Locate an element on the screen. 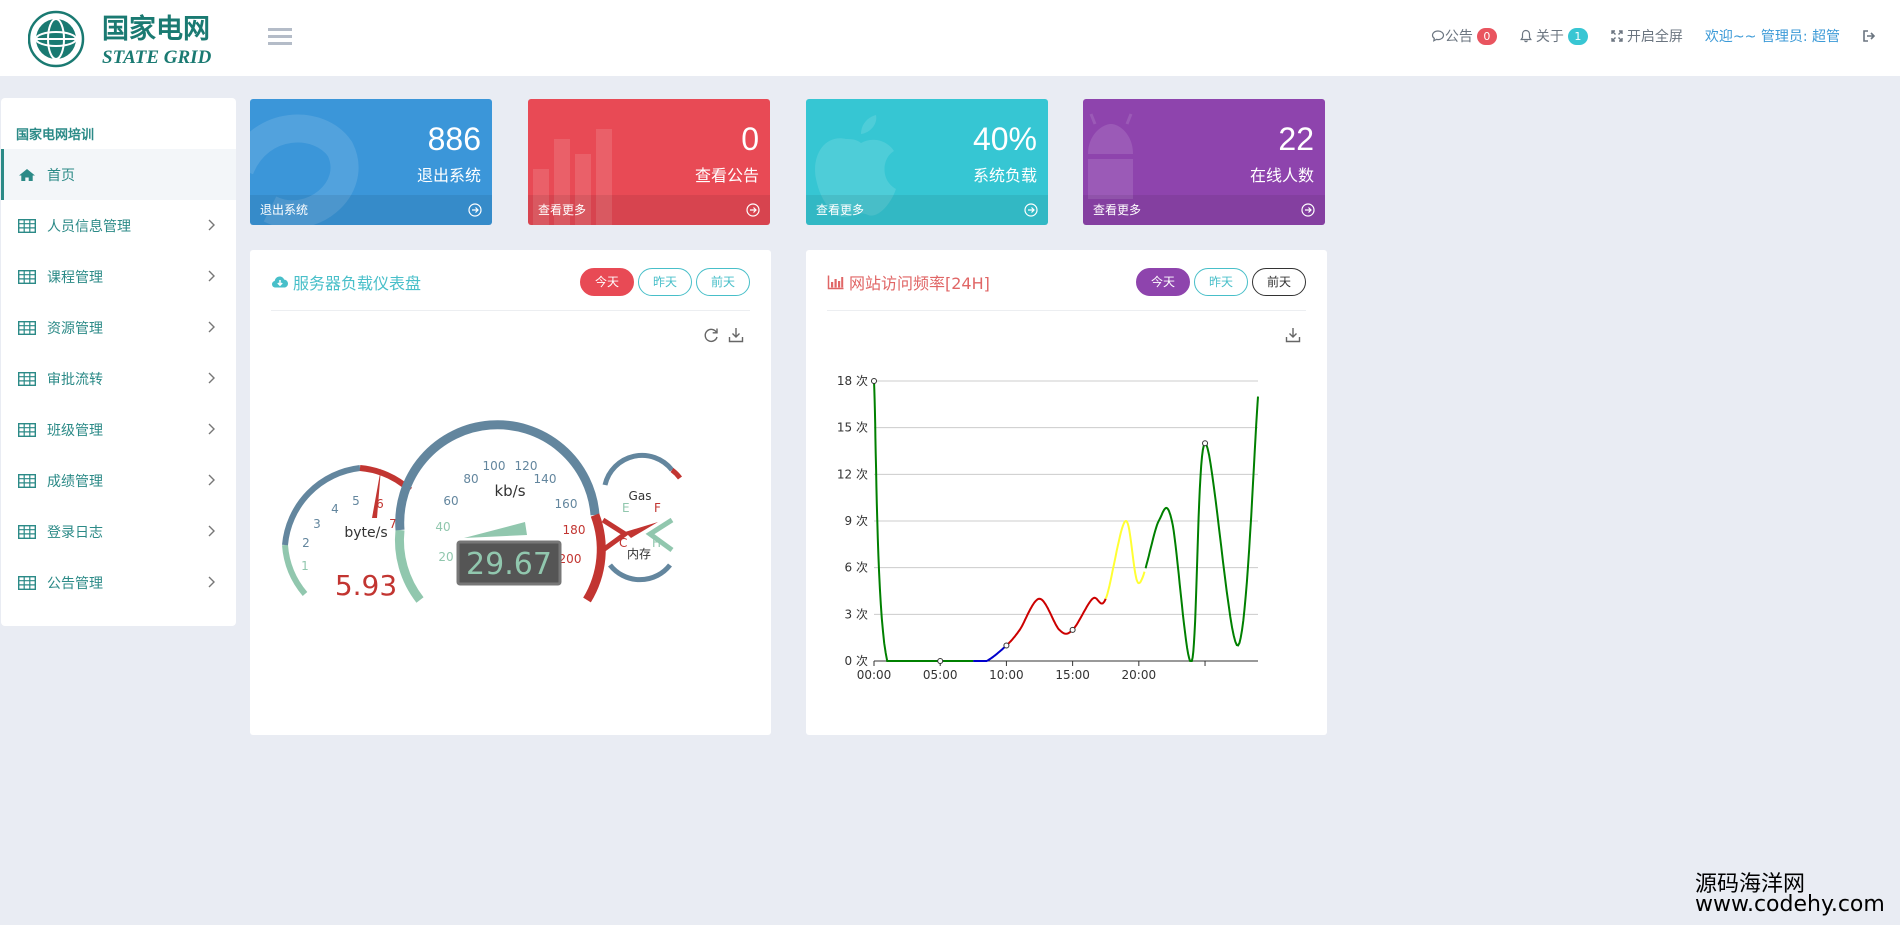 The height and width of the screenshot is (925, 1900). sidebar-item-notices: 公告管理 is located at coordinates (118, 582).